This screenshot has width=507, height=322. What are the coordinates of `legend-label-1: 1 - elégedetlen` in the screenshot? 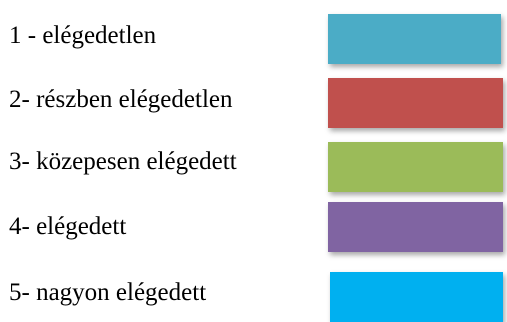 It's located at (83, 35).